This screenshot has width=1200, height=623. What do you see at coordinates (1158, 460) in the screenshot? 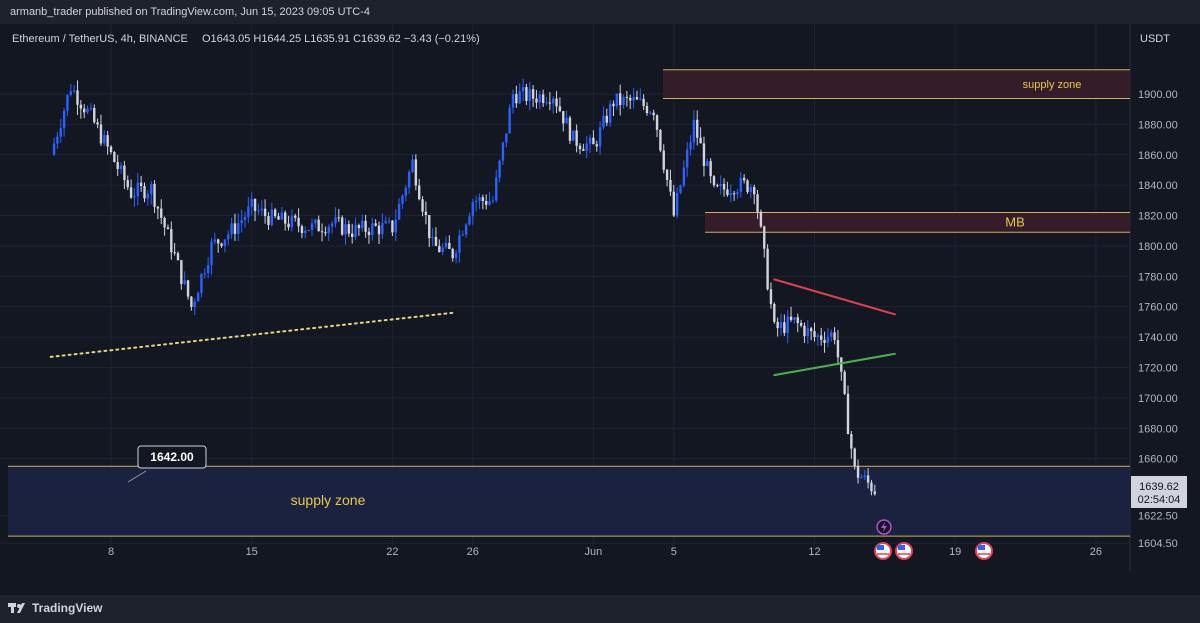
I see `y-tick-label: 1660.00` at bounding box center [1158, 460].